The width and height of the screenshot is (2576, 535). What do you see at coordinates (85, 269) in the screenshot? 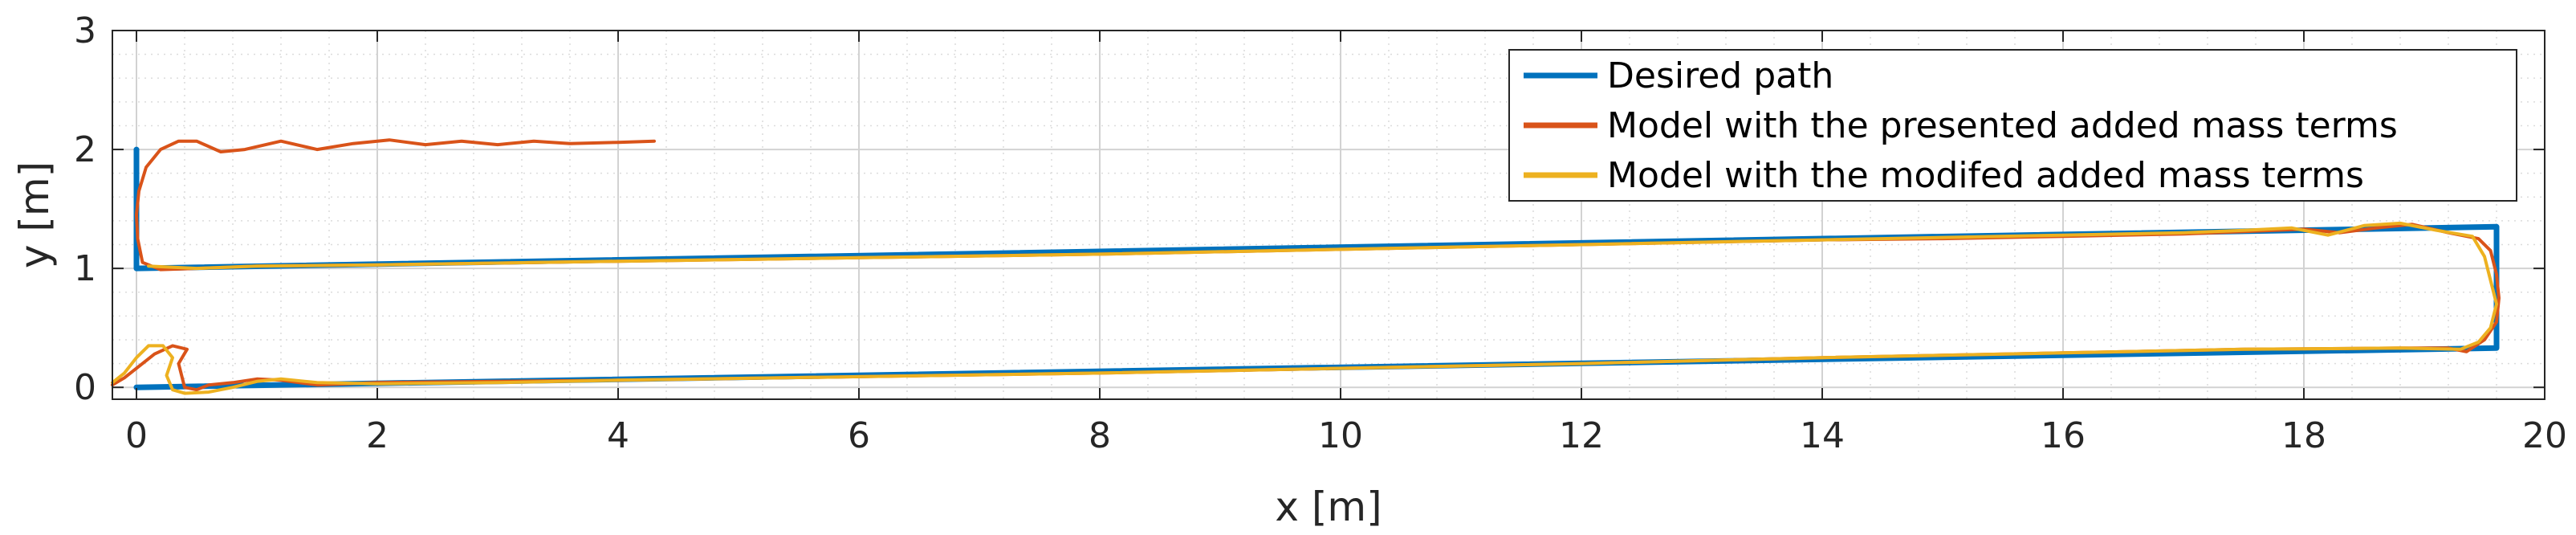
I see `y-tick-label: 1` at bounding box center [85, 269].